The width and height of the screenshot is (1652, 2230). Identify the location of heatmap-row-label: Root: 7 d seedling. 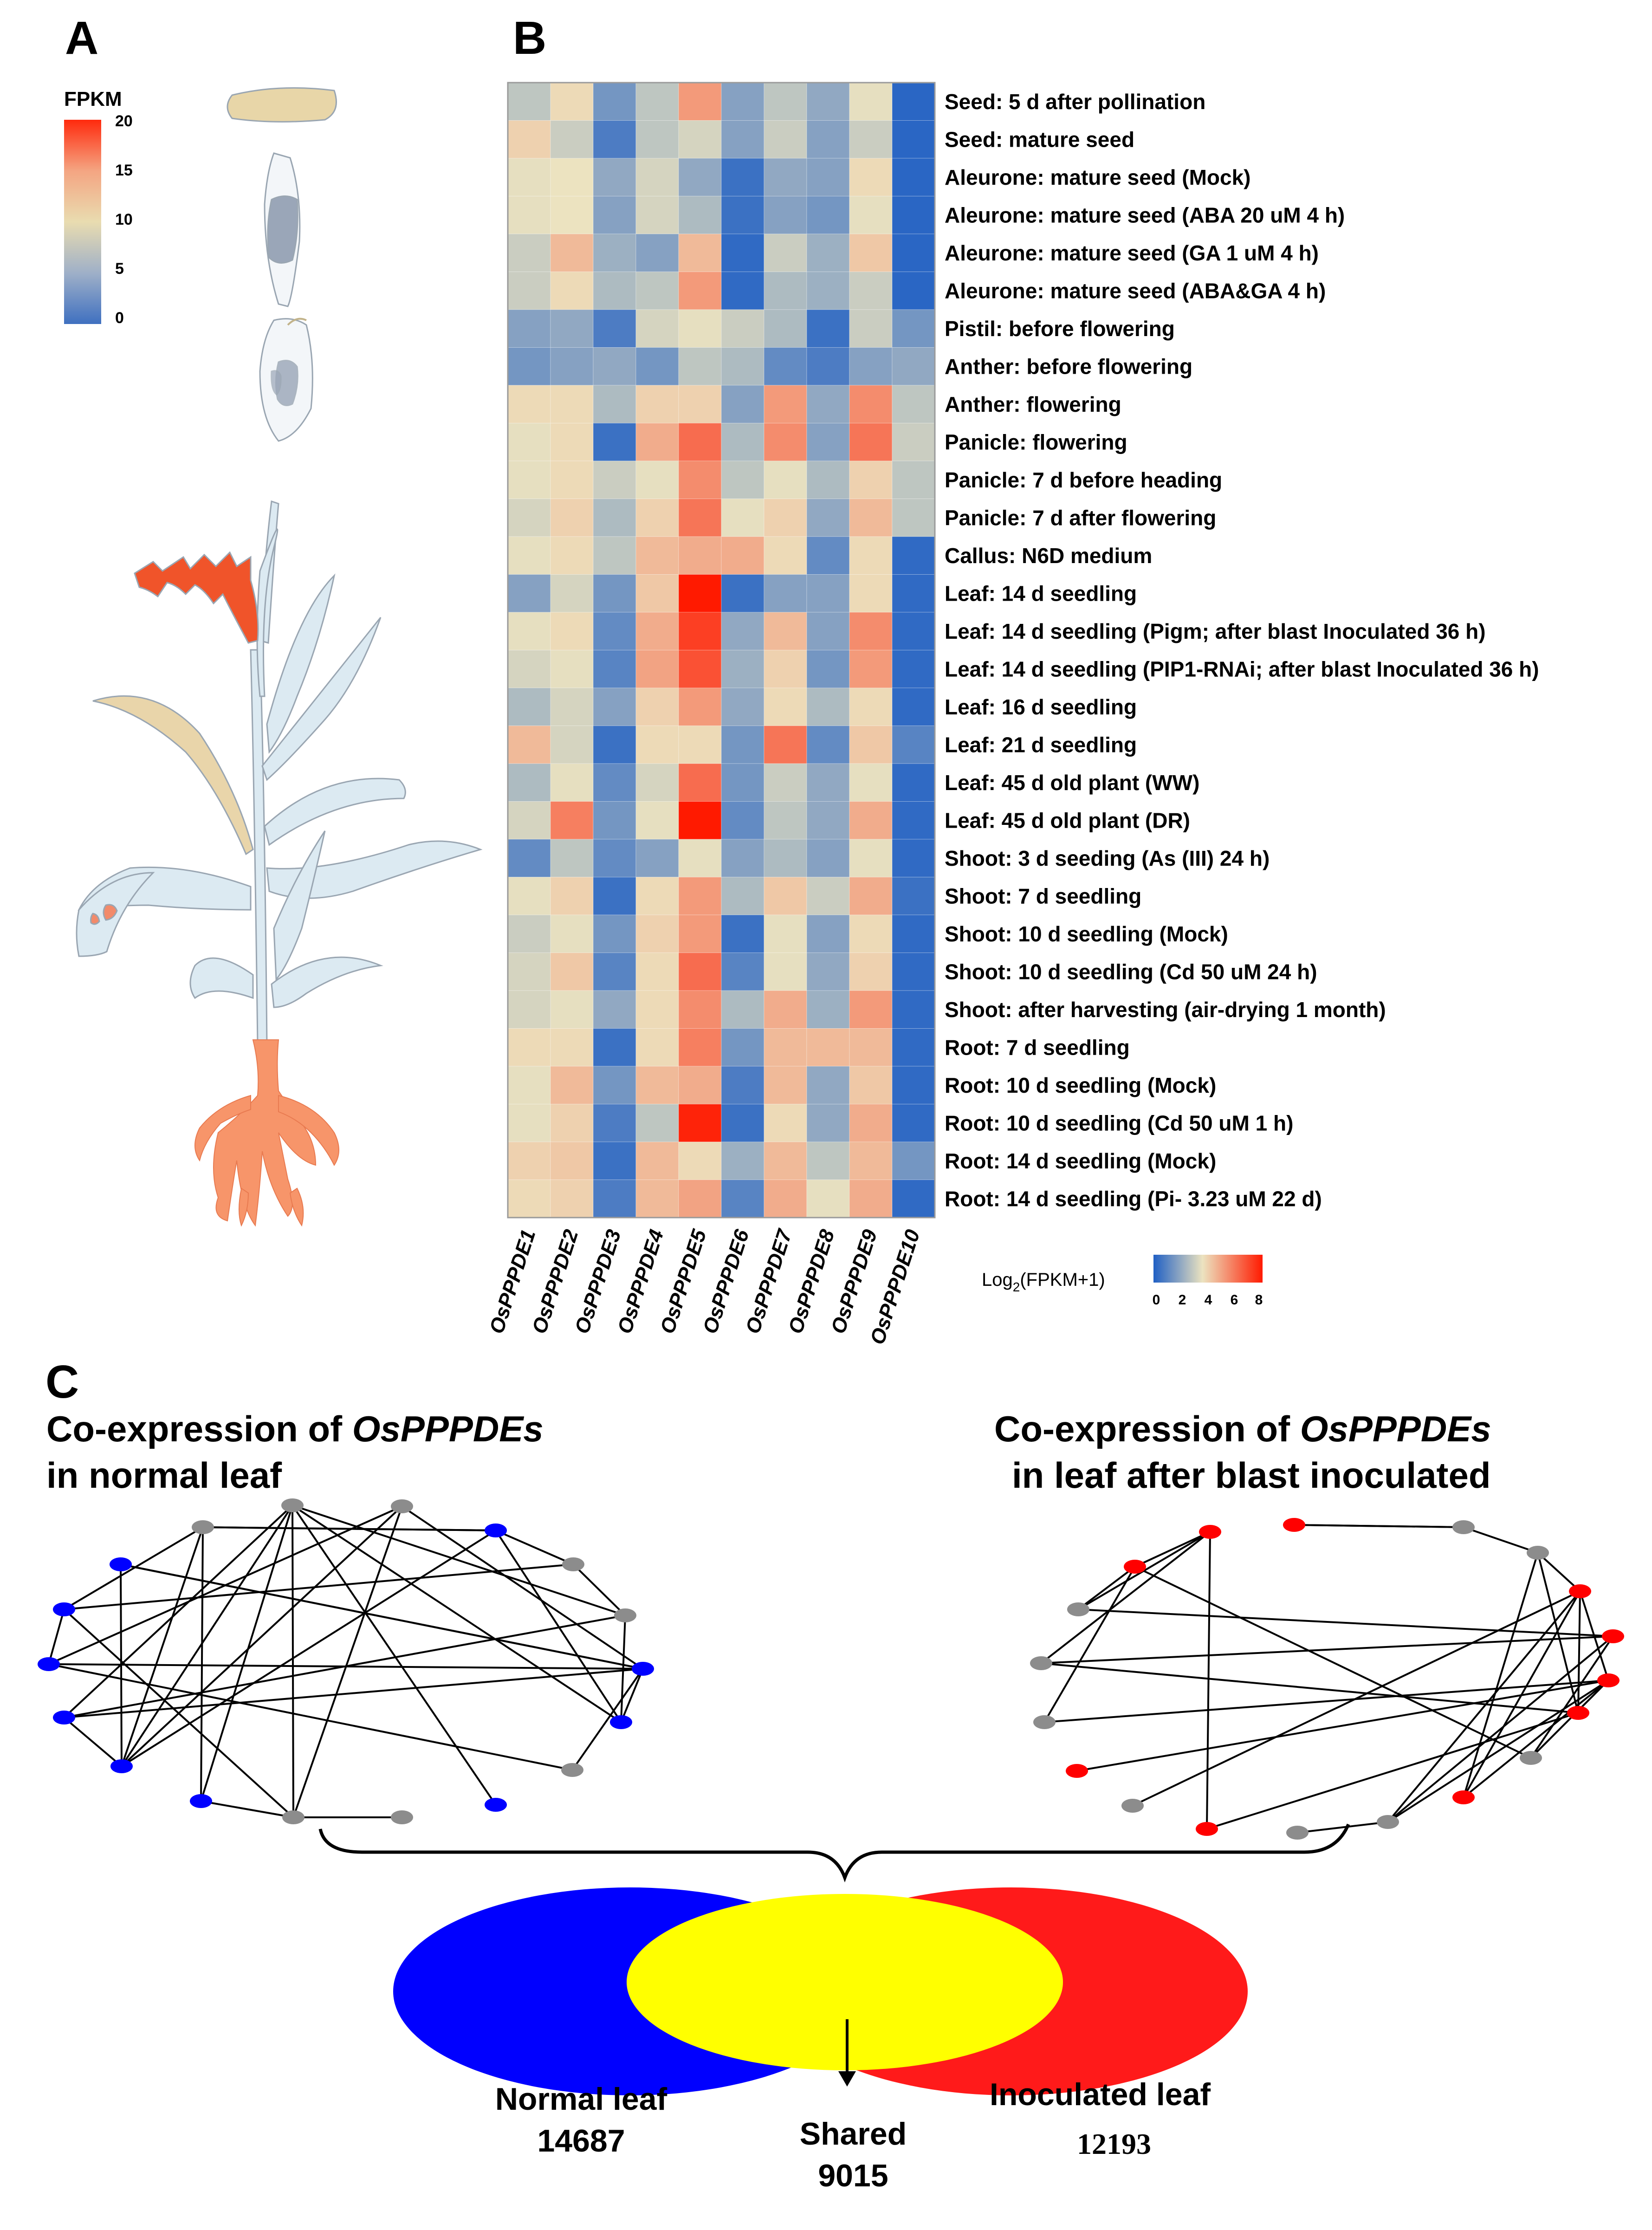
(1037, 1047).